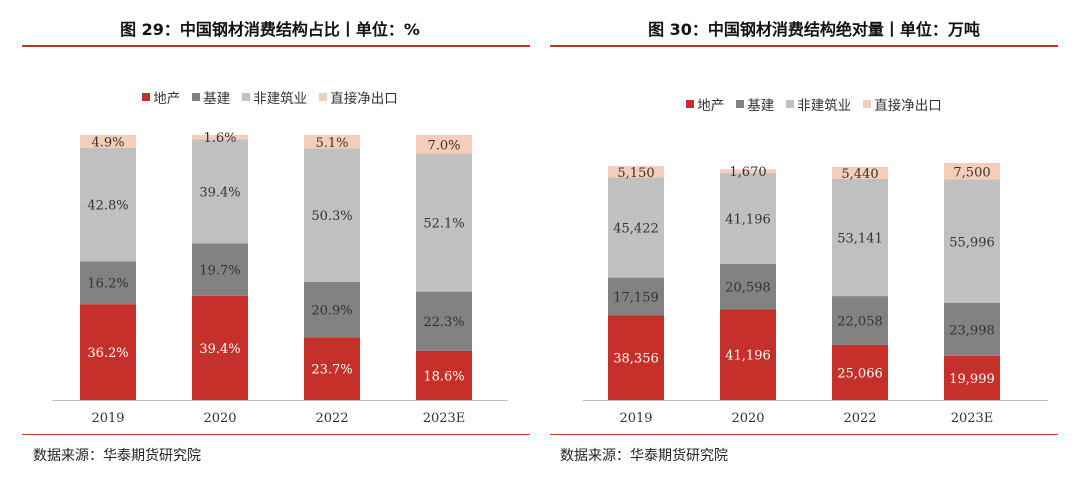  I want to click on data-label: 53,141, so click(860, 239).